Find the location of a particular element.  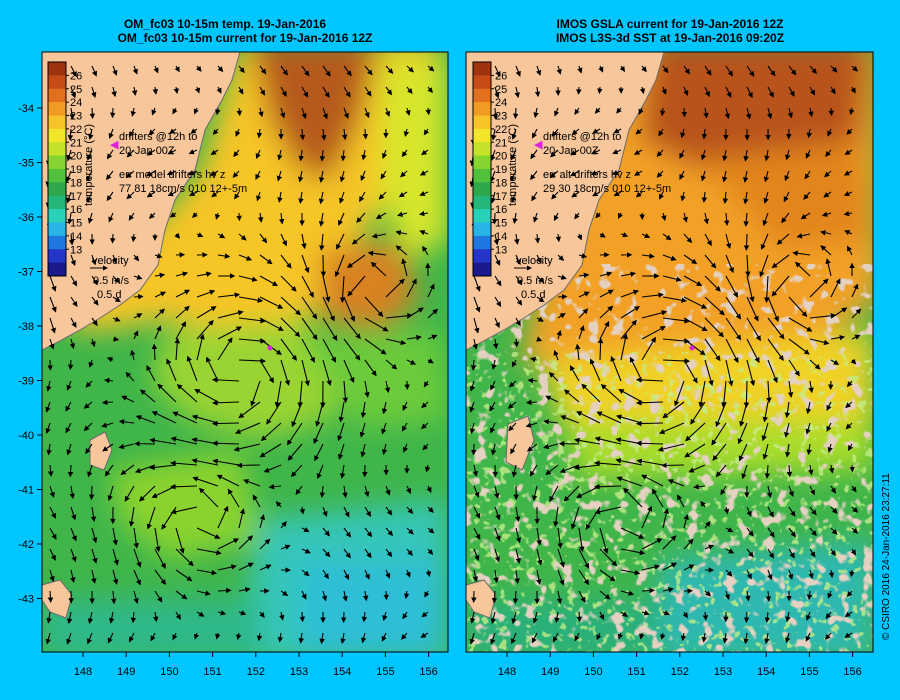

x-tick-label: 150 is located at coordinates (169, 672).